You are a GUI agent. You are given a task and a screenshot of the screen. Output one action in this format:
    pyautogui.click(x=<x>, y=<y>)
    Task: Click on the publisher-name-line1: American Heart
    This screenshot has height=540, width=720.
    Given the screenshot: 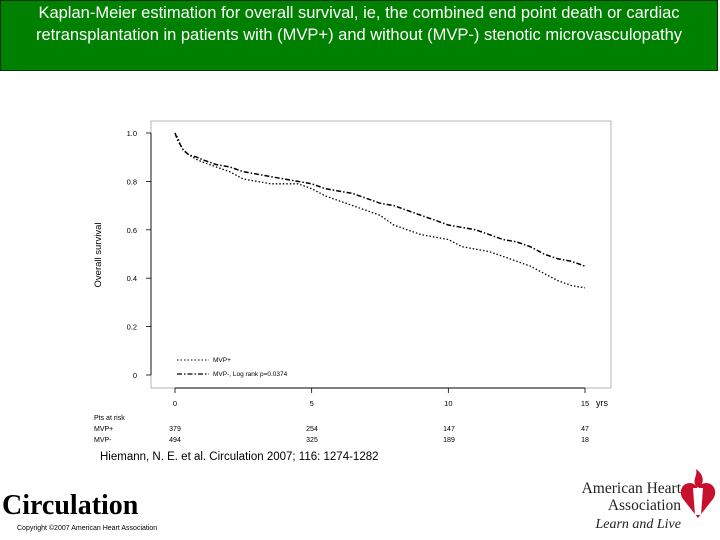 What is the action you would take?
    pyautogui.click(x=631, y=488)
    